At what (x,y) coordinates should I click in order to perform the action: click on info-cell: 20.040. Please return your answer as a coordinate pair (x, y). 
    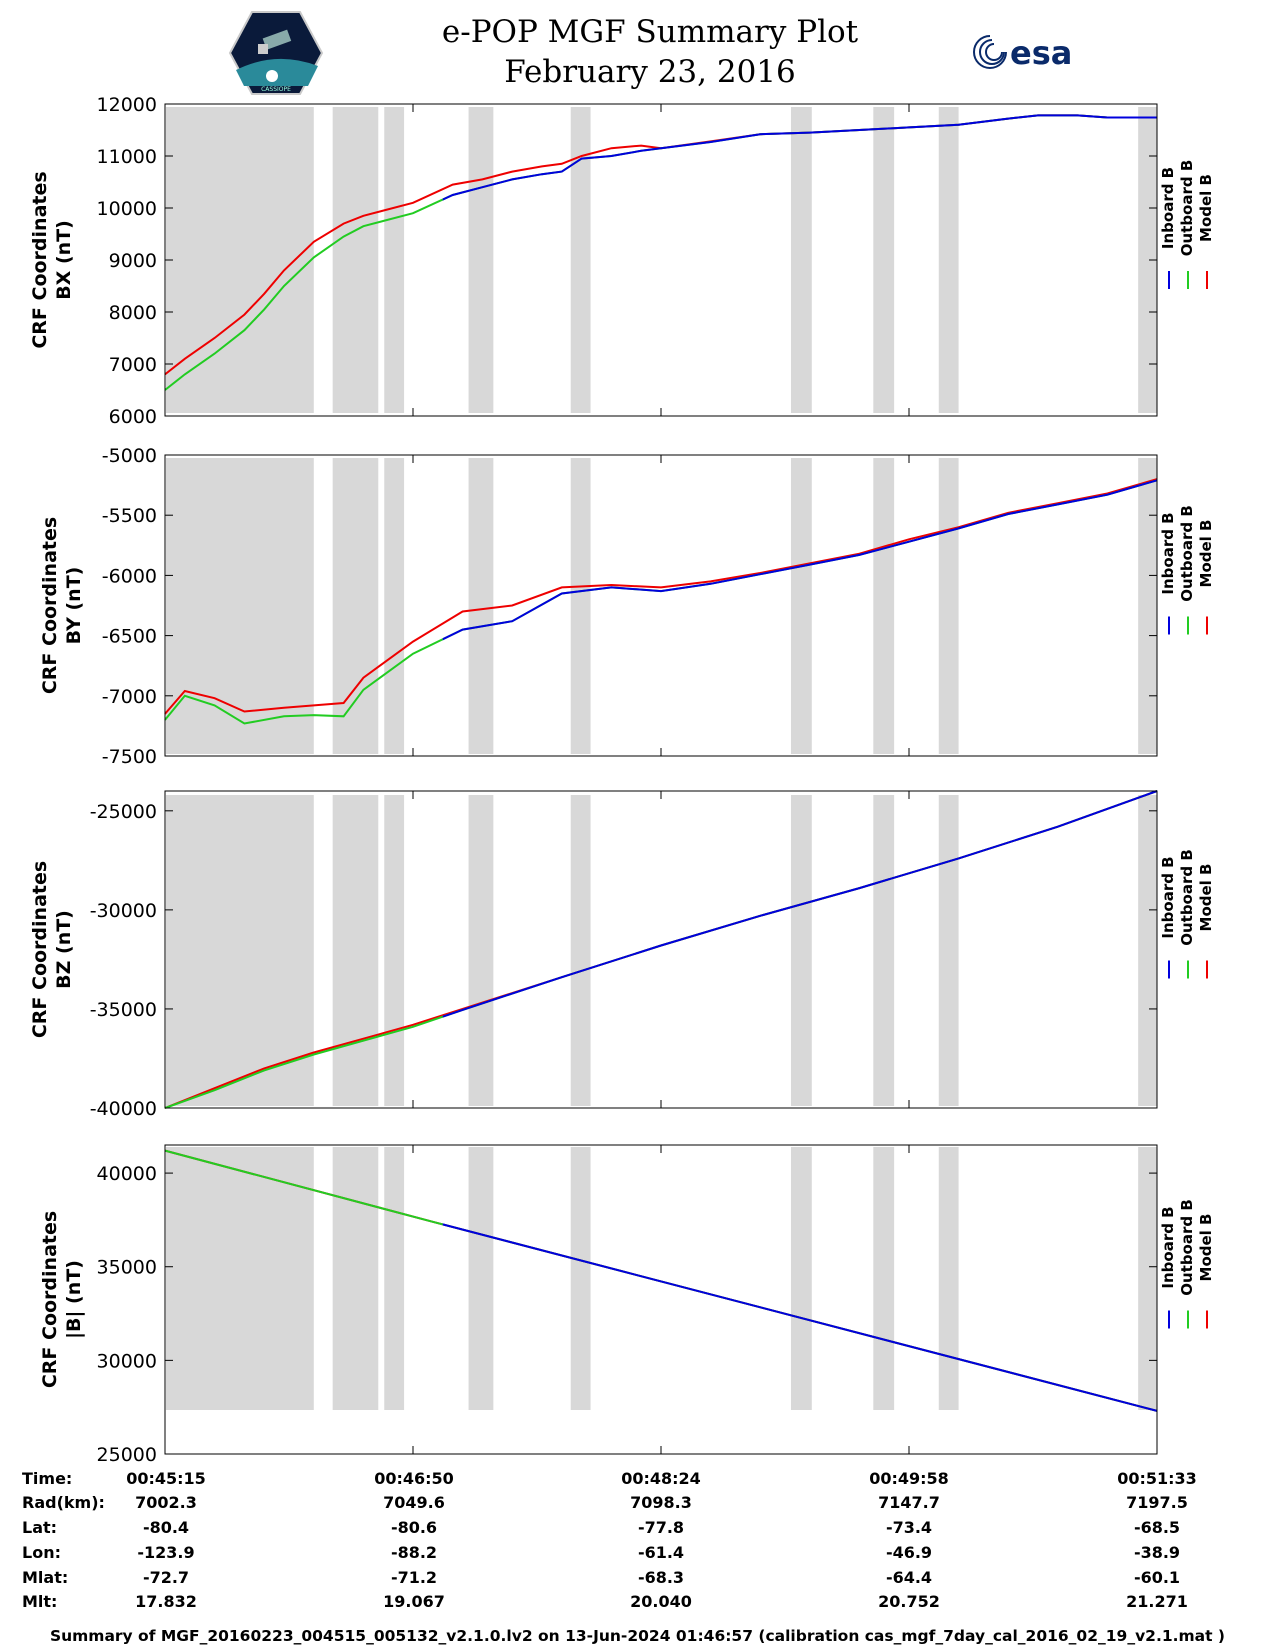
    Looking at the image, I should click on (661, 1601).